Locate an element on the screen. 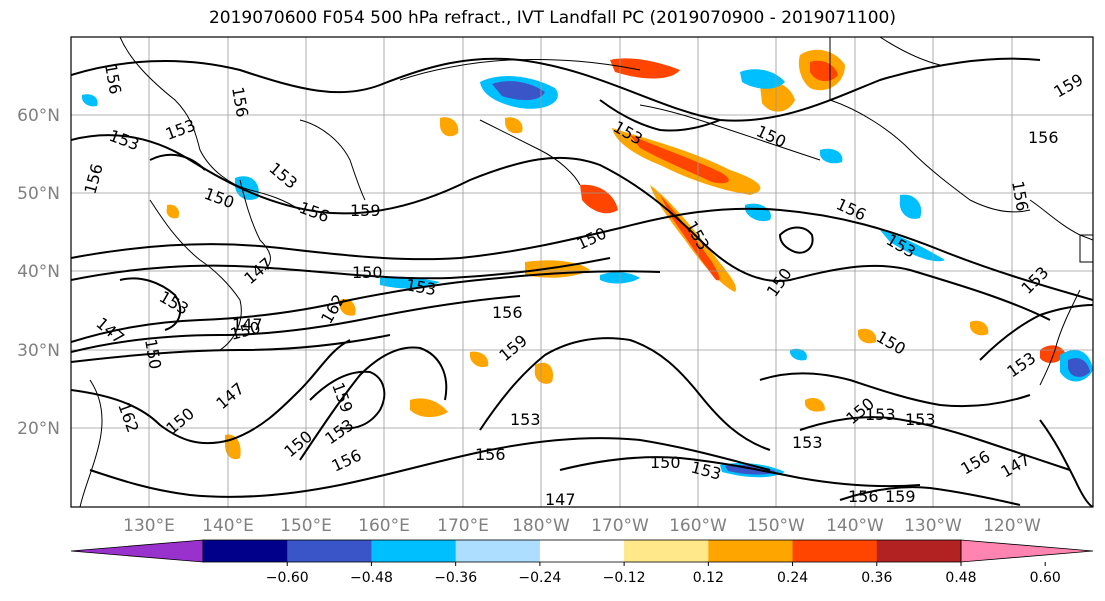  lat-label-40n: 40°N is located at coordinates (38, 272).